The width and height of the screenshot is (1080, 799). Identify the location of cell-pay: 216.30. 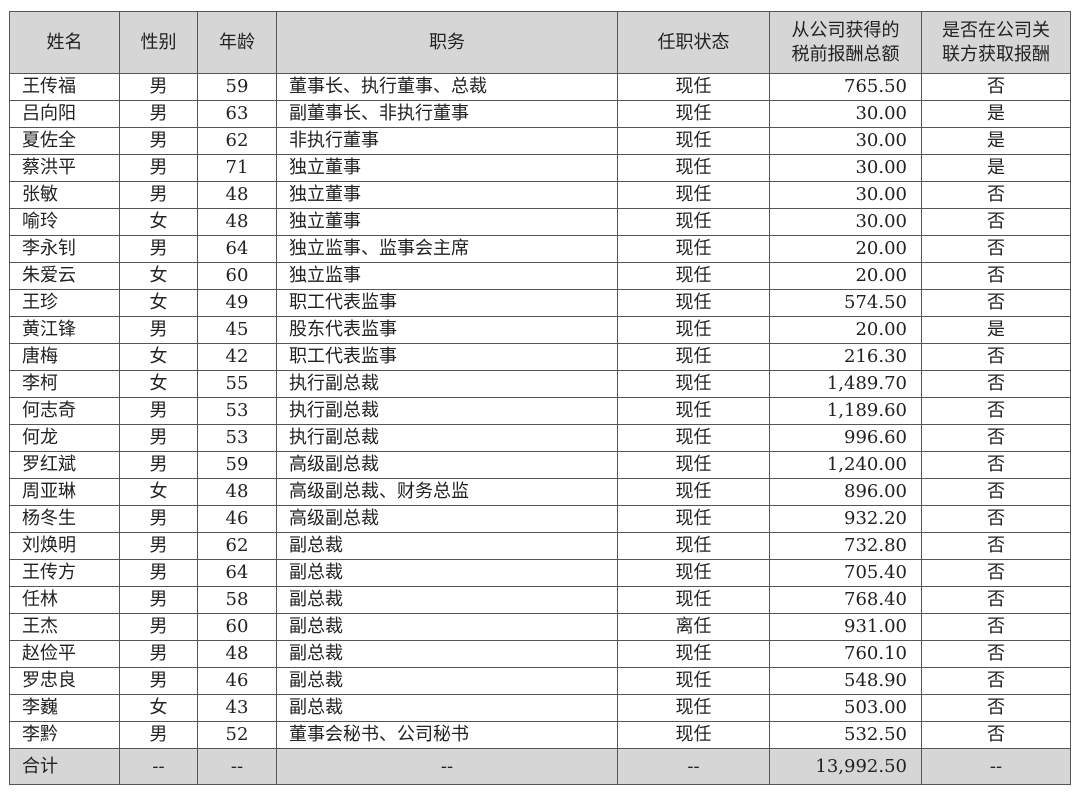
(845, 357).